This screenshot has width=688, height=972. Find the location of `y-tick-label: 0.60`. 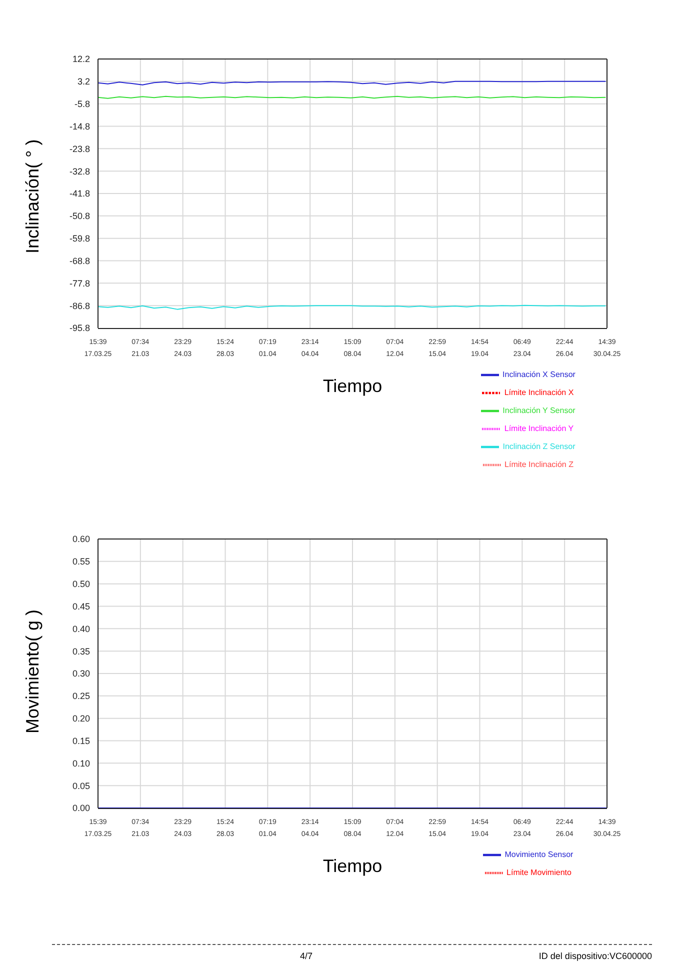

y-tick-label: 0.60 is located at coordinates (81, 539).